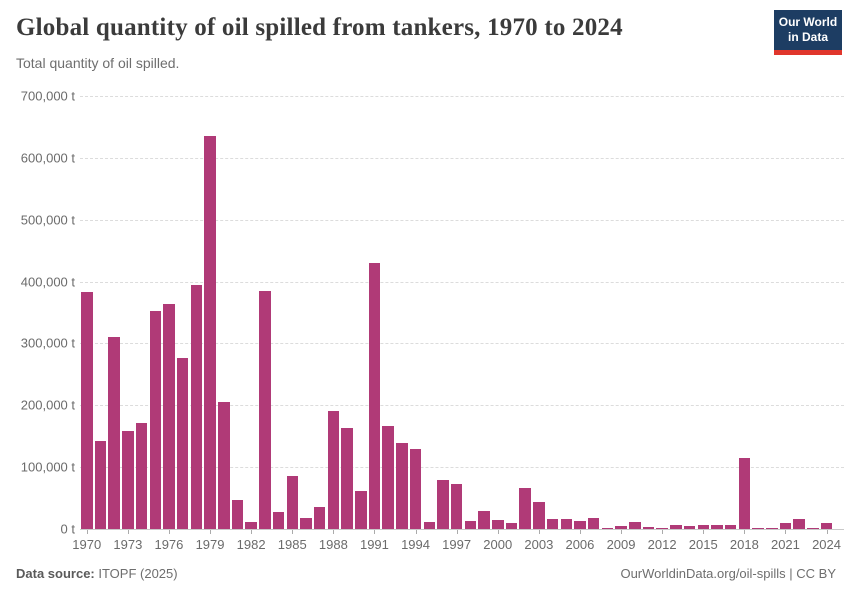 The width and height of the screenshot is (850, 600). I want to click on bar-2017, so click(730, 527).